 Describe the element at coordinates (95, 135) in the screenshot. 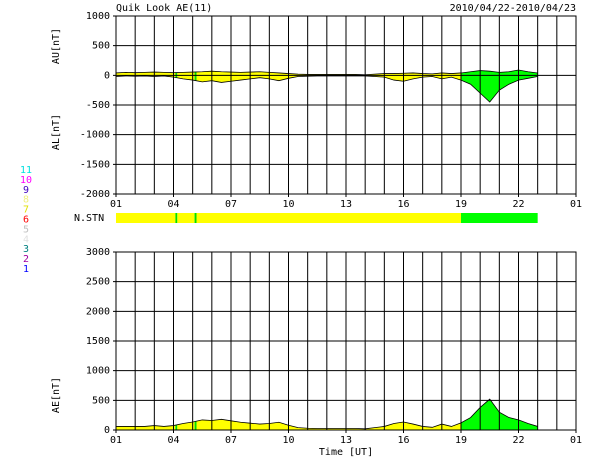

I see `y-tick-label: -1000` at that location.